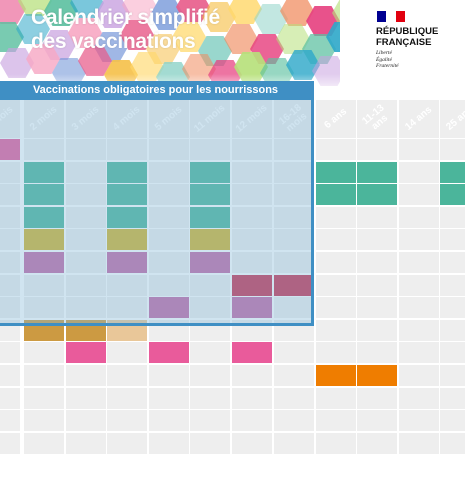  I want to click on logo-motto: Liberté Égalité Fraternité, so click(387, 59).